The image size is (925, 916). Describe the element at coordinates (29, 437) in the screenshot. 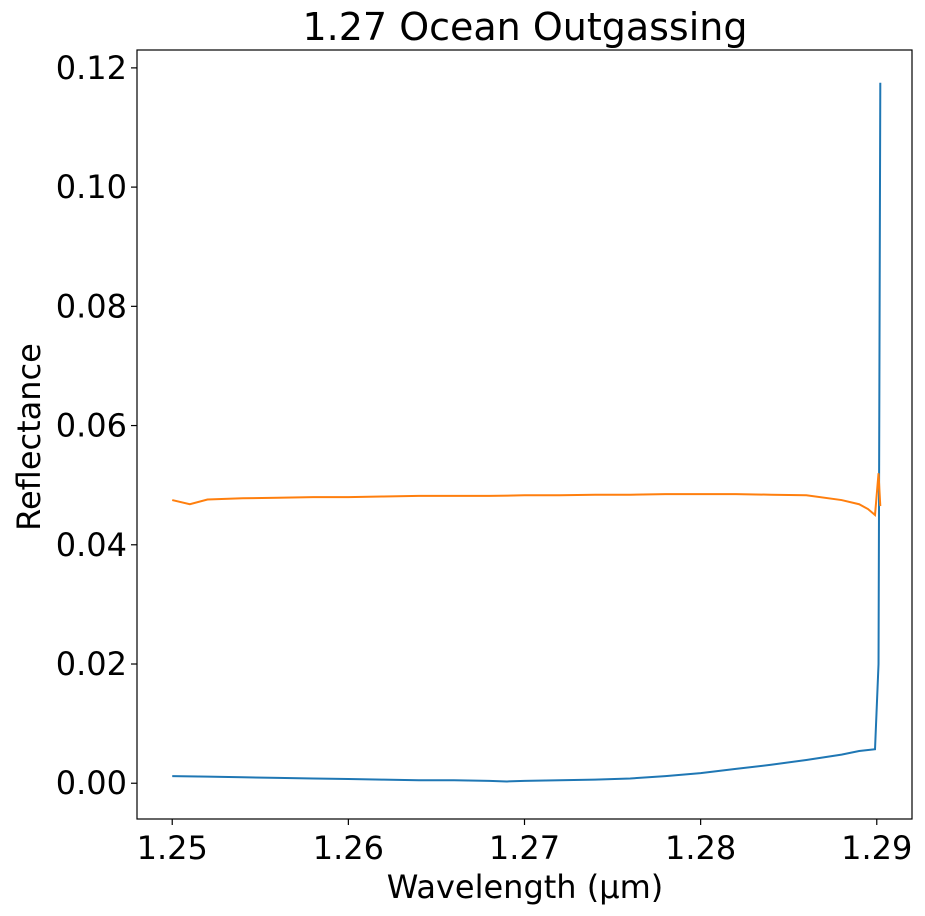

I see `y-axis-title: Reflectance` at that location.